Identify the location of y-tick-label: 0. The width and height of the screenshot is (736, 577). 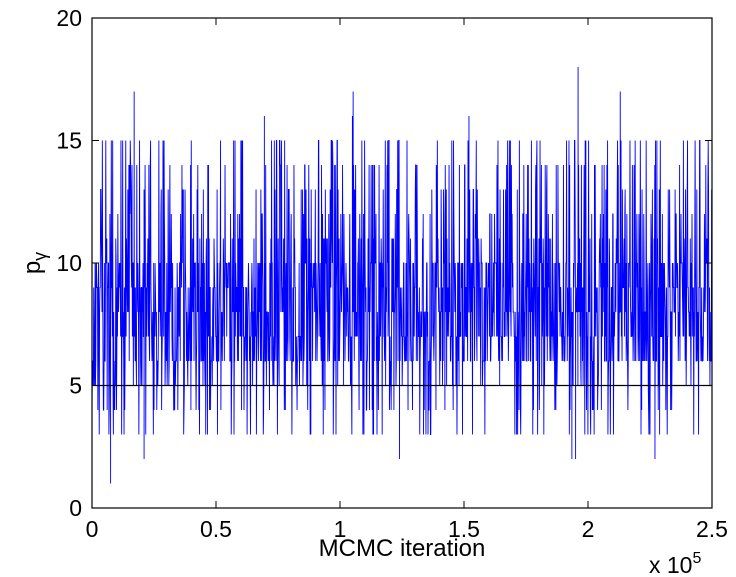
(75, 508).